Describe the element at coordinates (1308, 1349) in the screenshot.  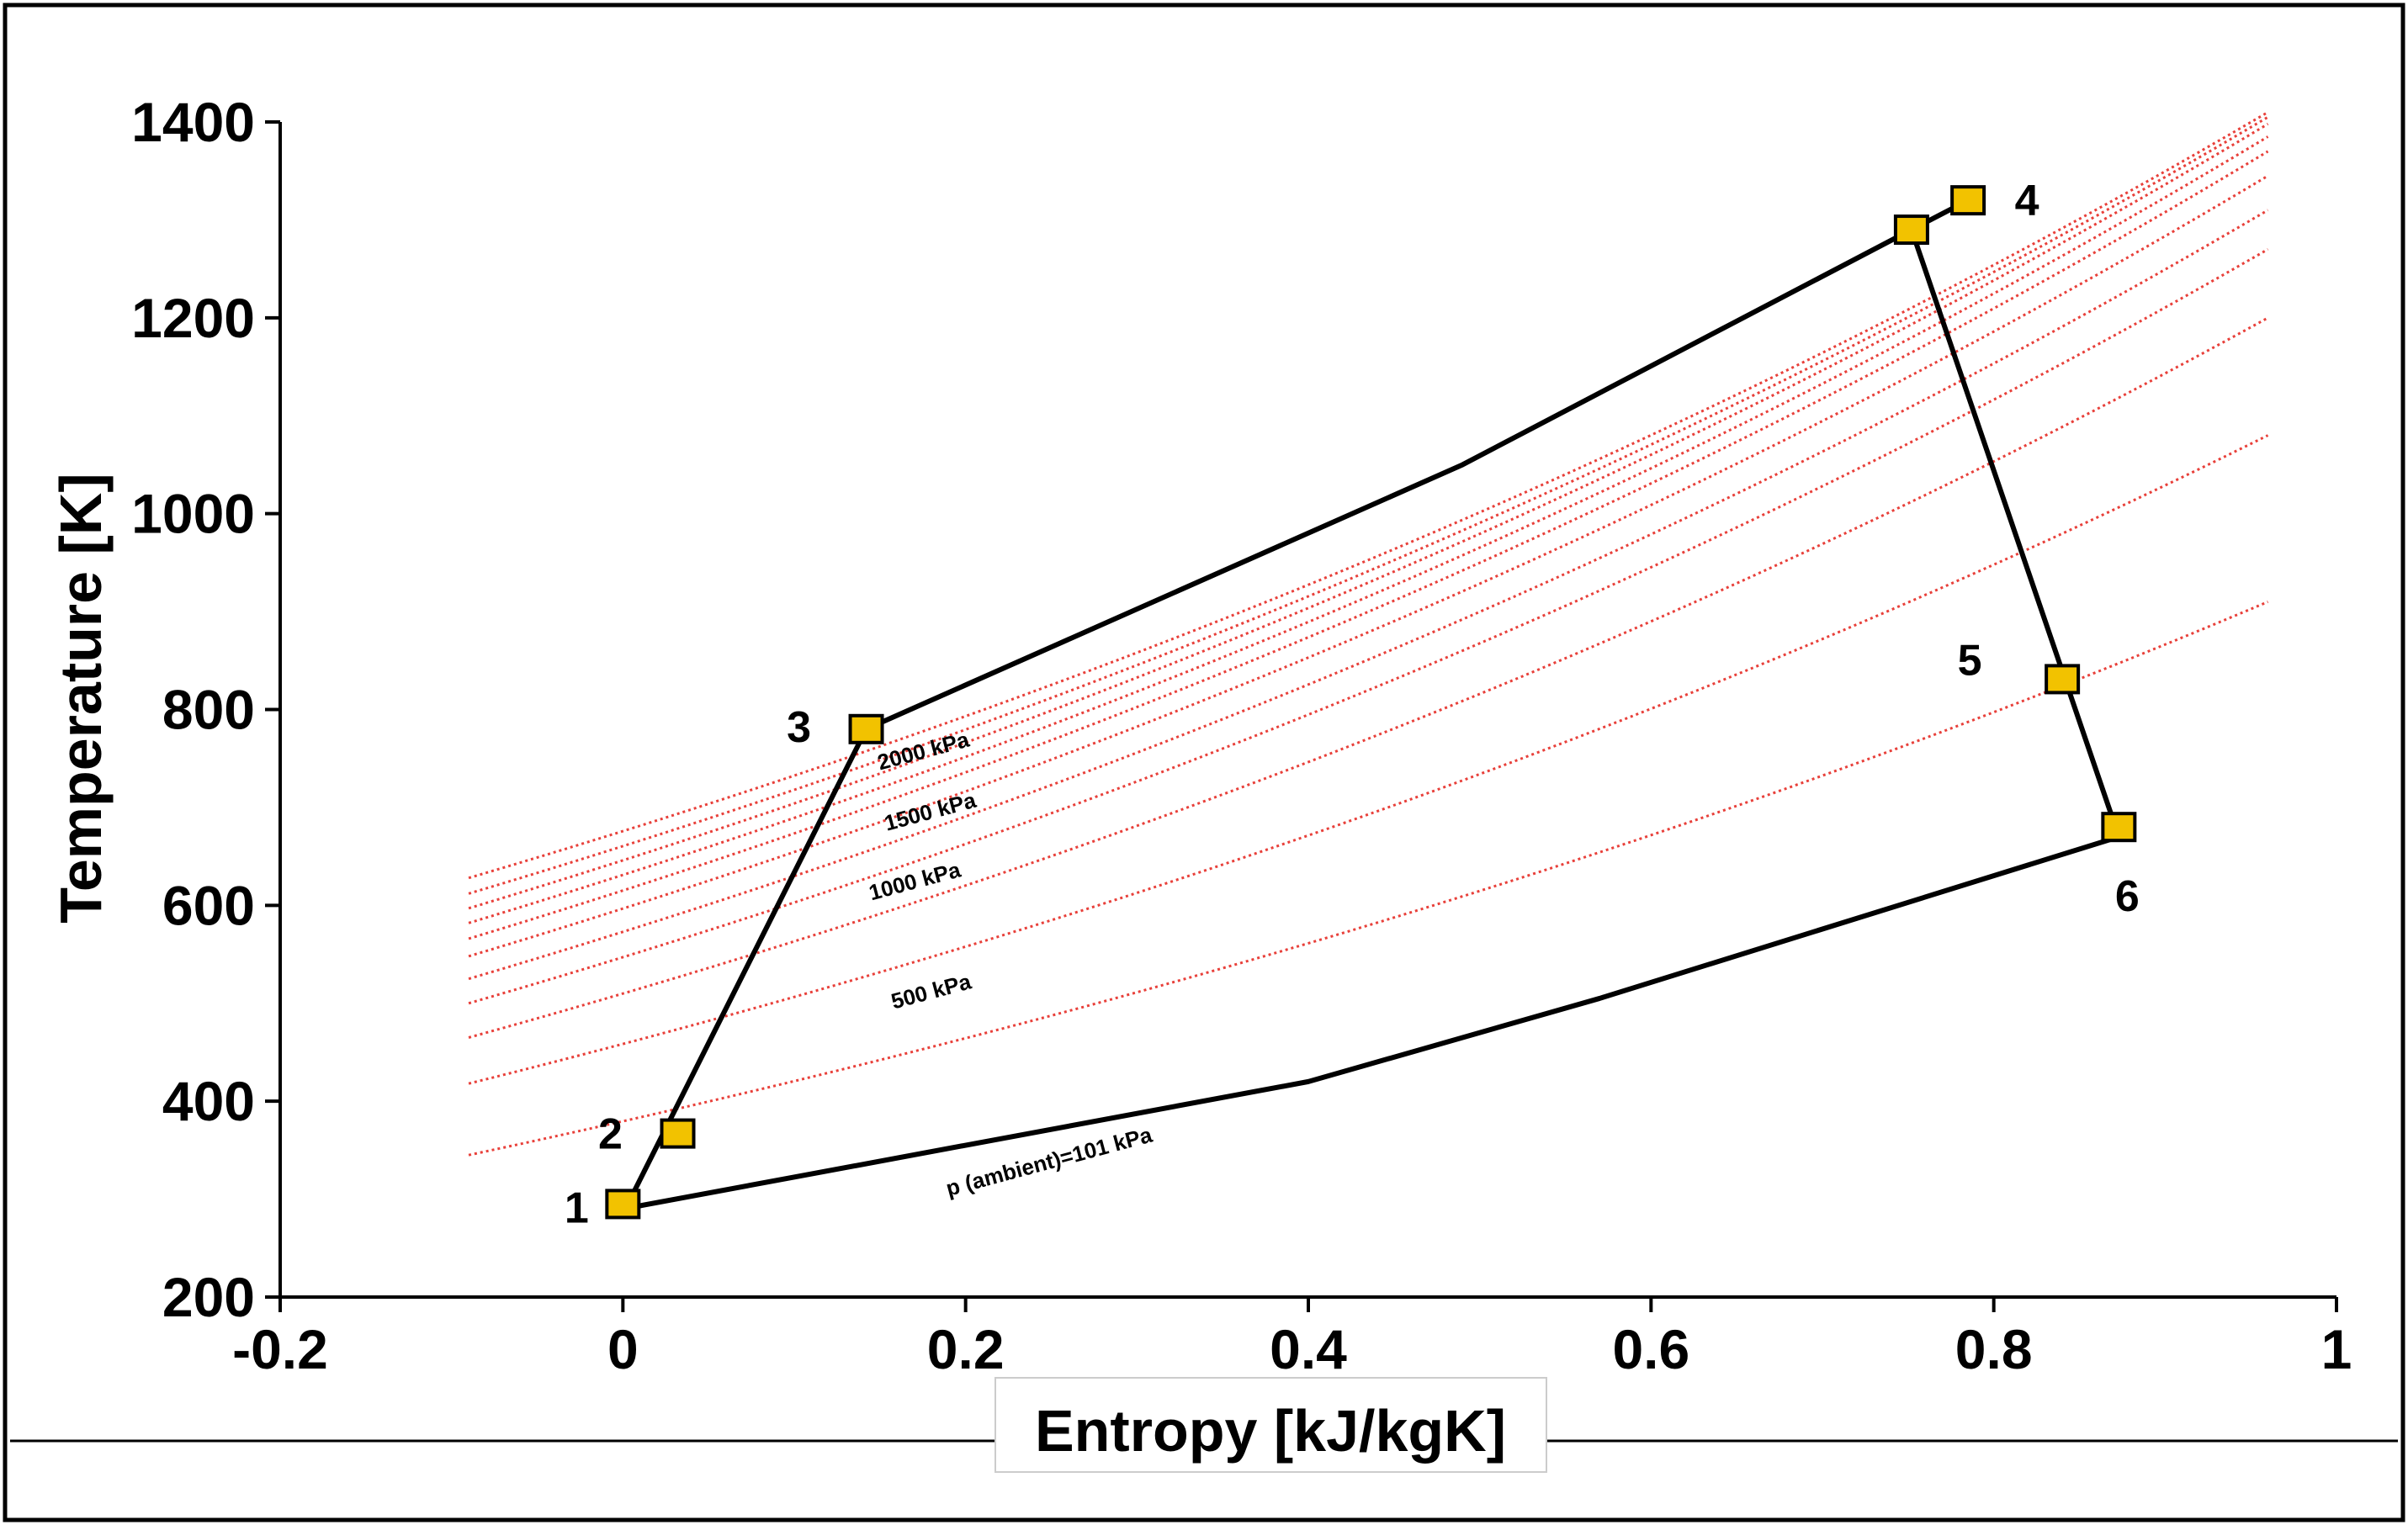
I see `x-tick-label: 0.4` at that location.